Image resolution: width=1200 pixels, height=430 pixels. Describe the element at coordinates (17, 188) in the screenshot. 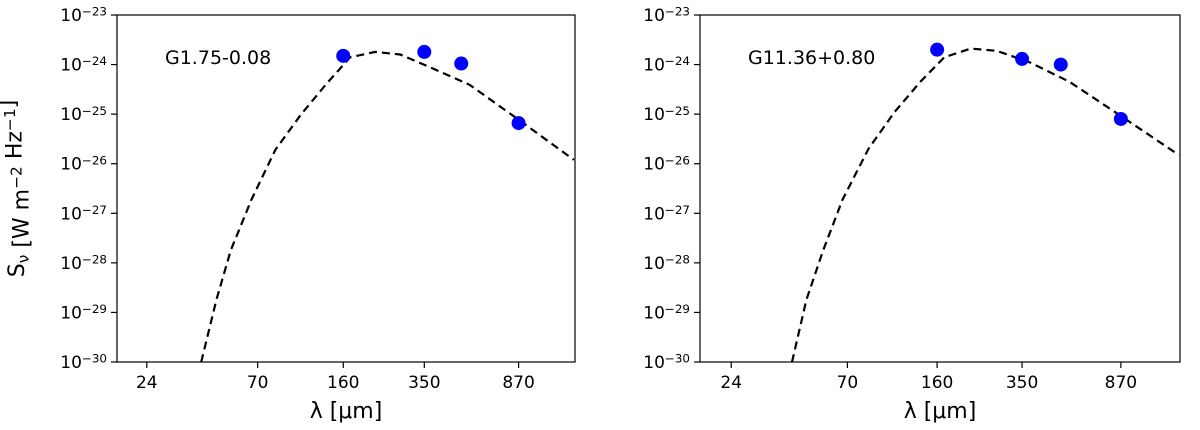

I see `y-axis-label: Sν [W m−2 Hz−1]` at that location.